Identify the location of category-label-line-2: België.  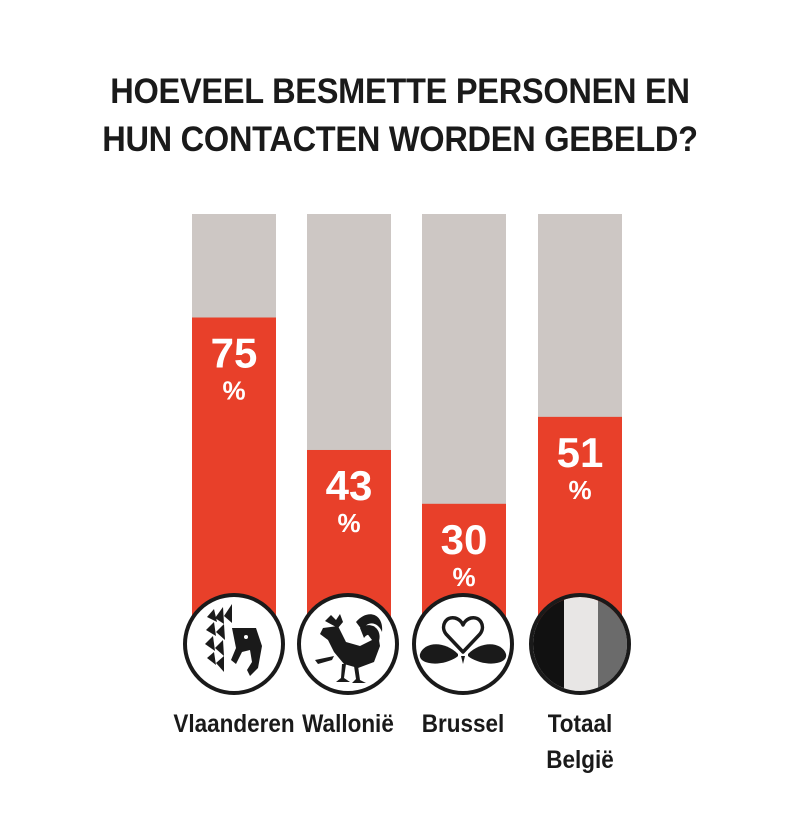
(580, 760).